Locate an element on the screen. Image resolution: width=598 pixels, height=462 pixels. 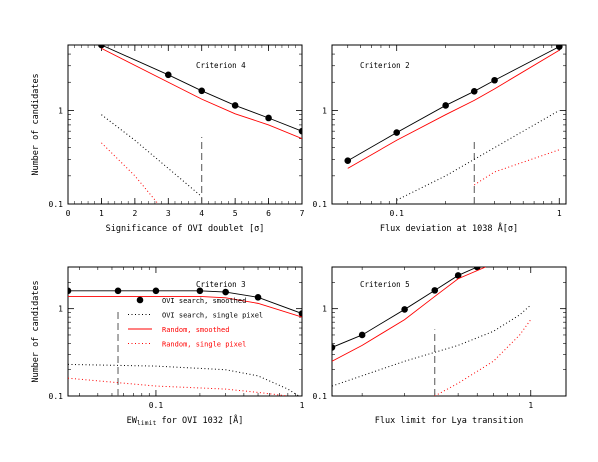
p4-series-3-line is located at coordinates (483, 357).